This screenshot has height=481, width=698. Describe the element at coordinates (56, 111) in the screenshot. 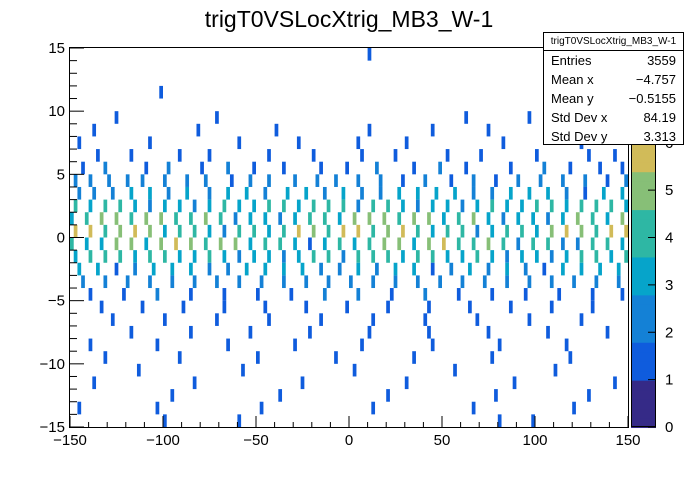

I see `y-tick-label: 10` at that location.